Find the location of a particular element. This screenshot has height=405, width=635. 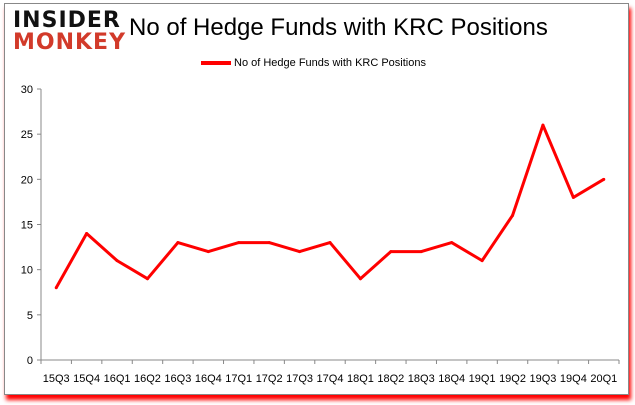

x-tick-label: 18Q3 is located at coordinates (421, 379).